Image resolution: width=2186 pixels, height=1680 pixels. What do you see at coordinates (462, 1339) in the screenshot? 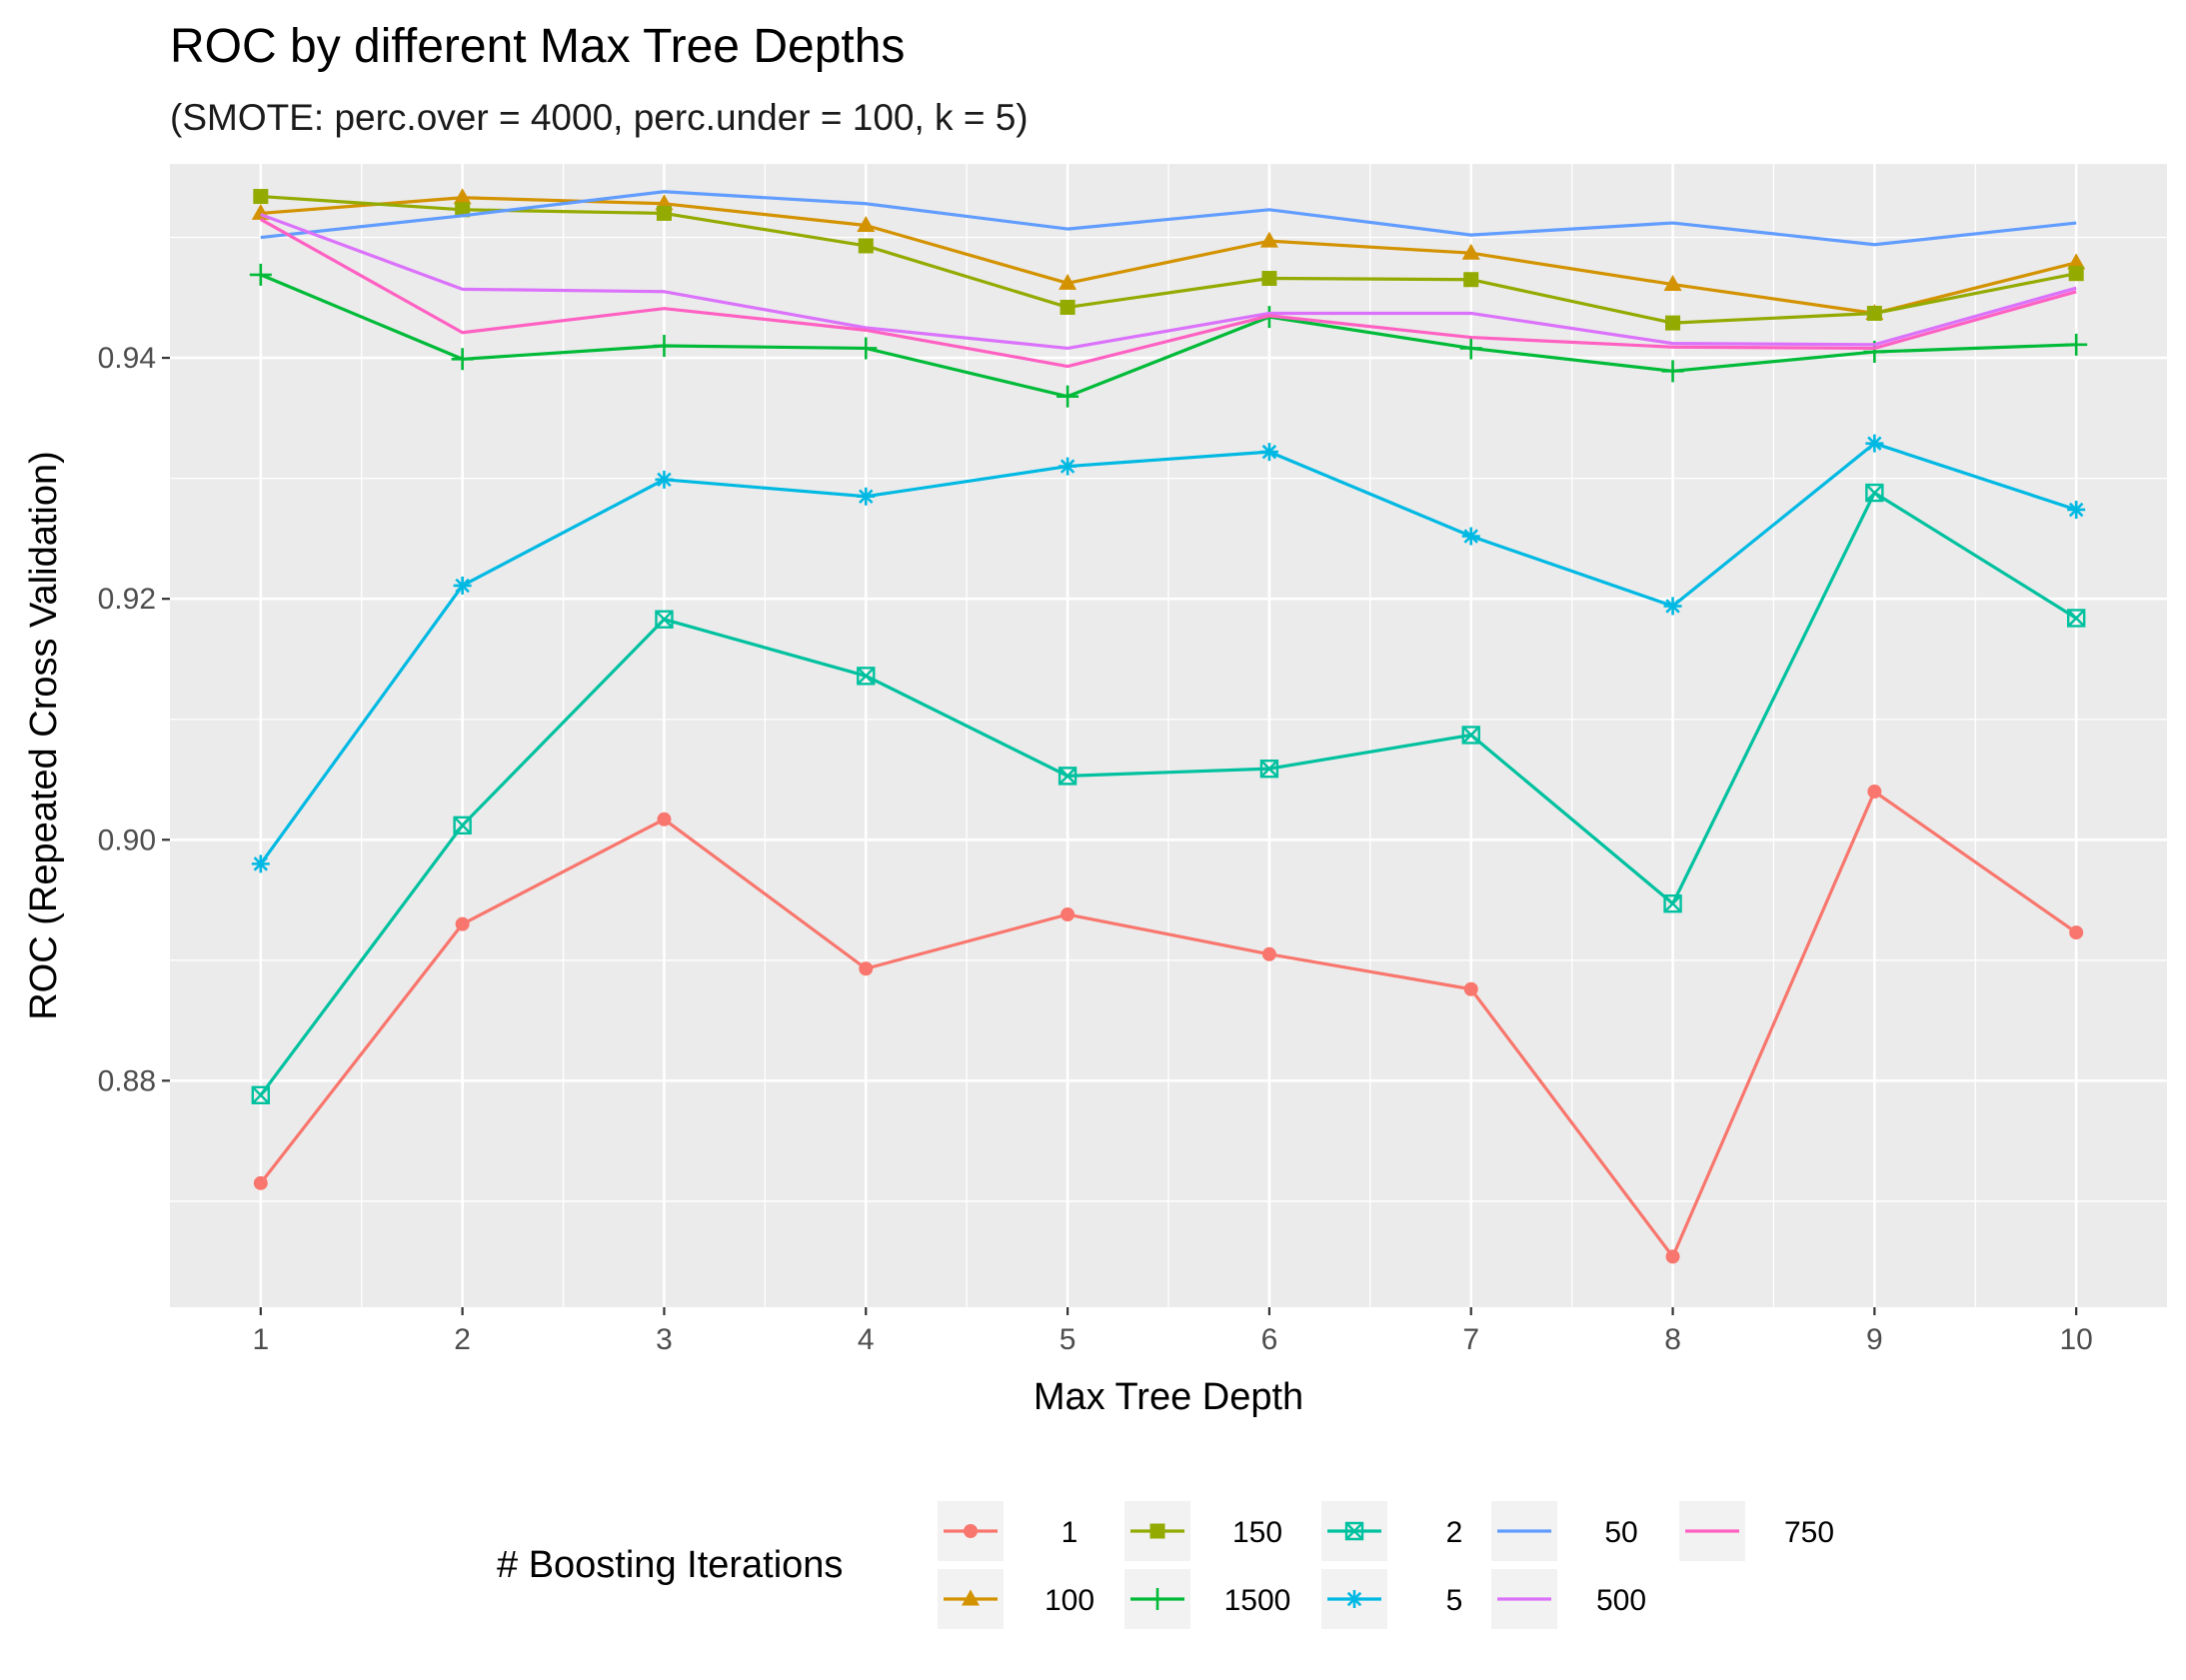
I see `x-tick-label: 2` at bounding box center [462, 1339].